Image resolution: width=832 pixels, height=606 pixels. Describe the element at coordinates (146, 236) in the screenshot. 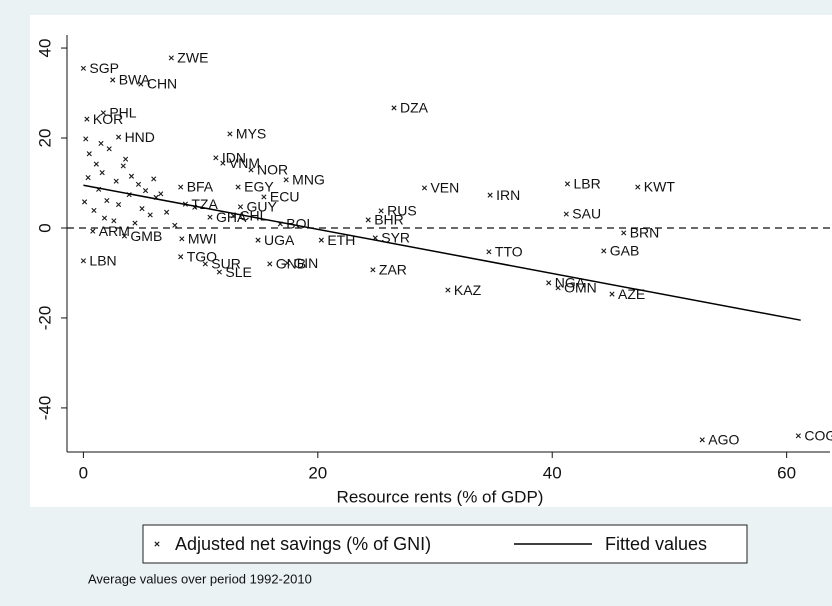

I see `point-label: GMB` at that location.